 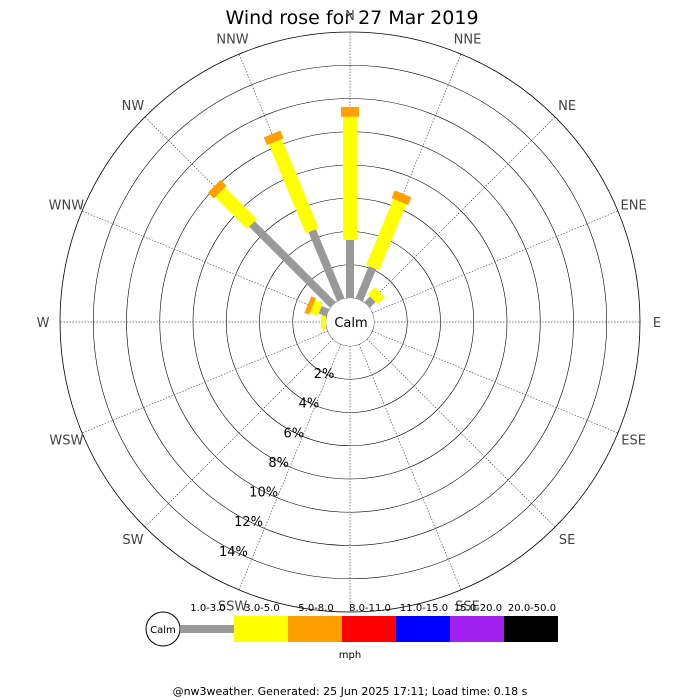 I want to click on chart-title: Wind rose for 27 Mar 2019, so click(x=351, y=18).